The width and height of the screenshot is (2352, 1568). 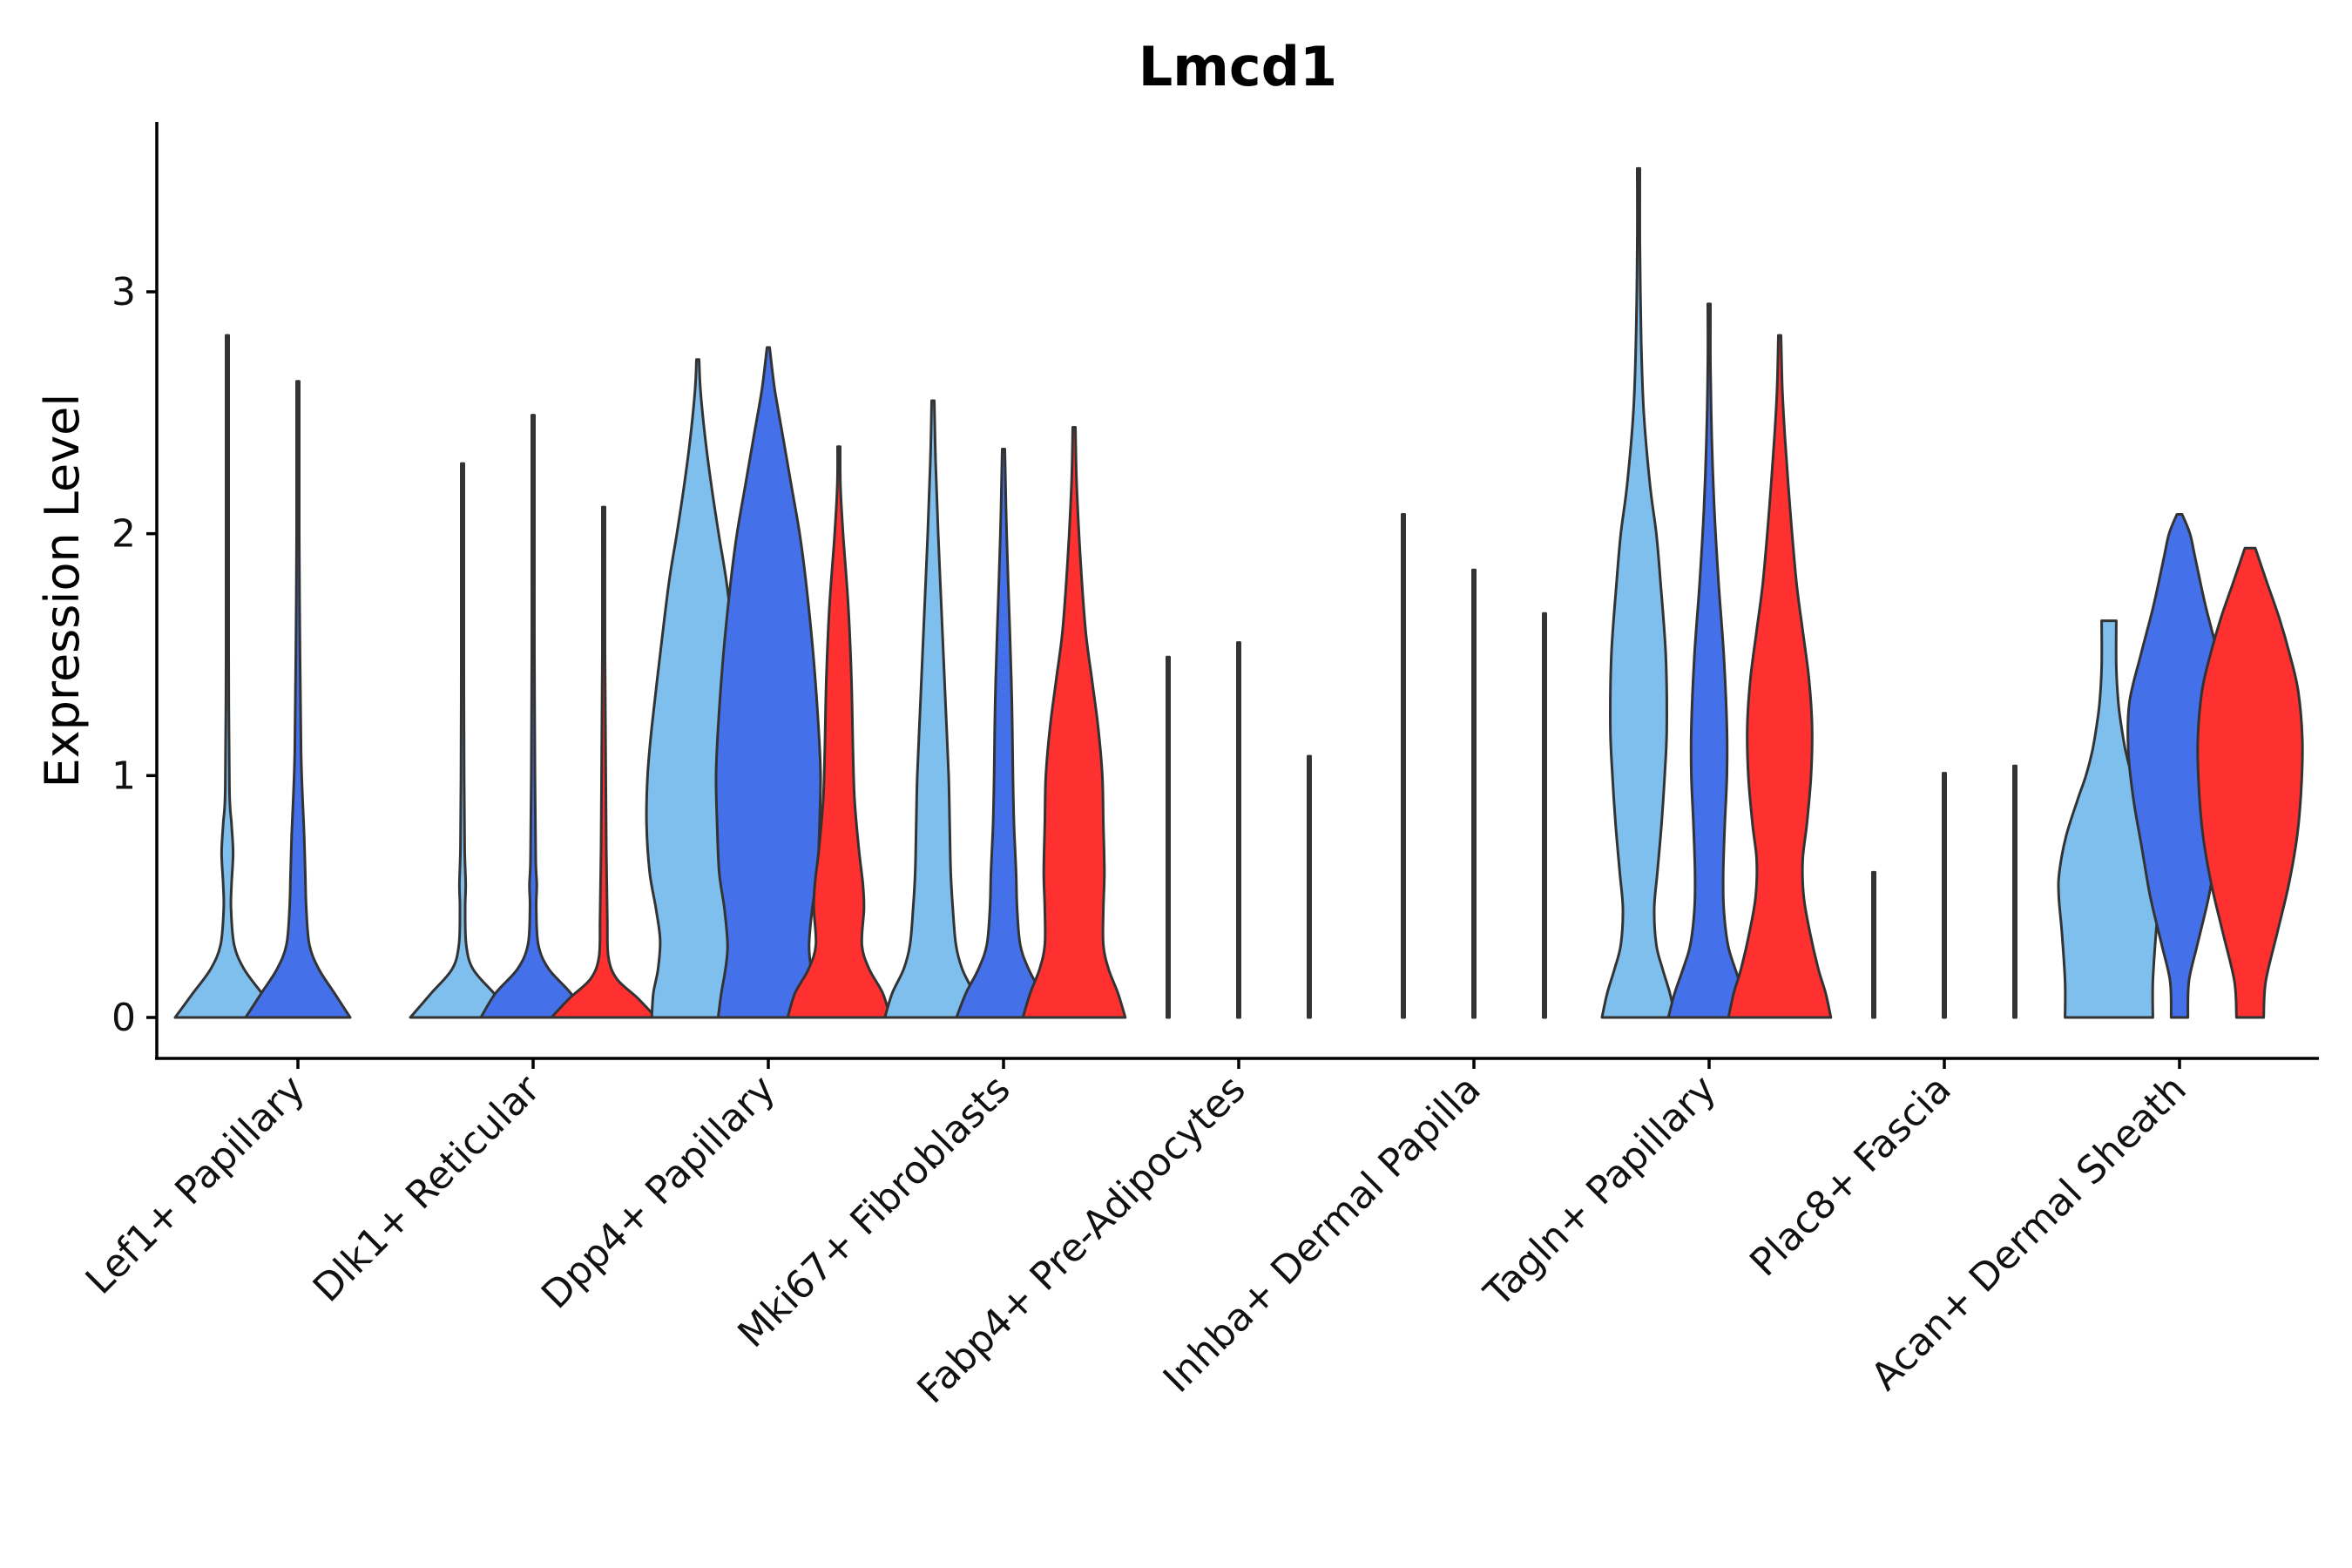 What do you see at coordinates (1600, 1191) in the screenshot?
I see `x-tick-label-tagln-papillary: Tagln+ Papillary` at bounding box center [1600, 1191].